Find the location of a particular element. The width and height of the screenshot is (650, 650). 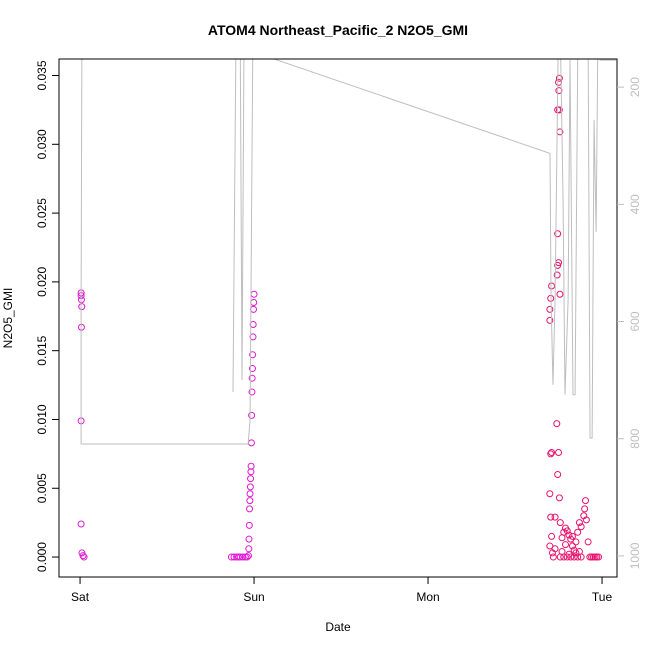

y-tick-label: 0.025 is located at coordinates (42, 213).